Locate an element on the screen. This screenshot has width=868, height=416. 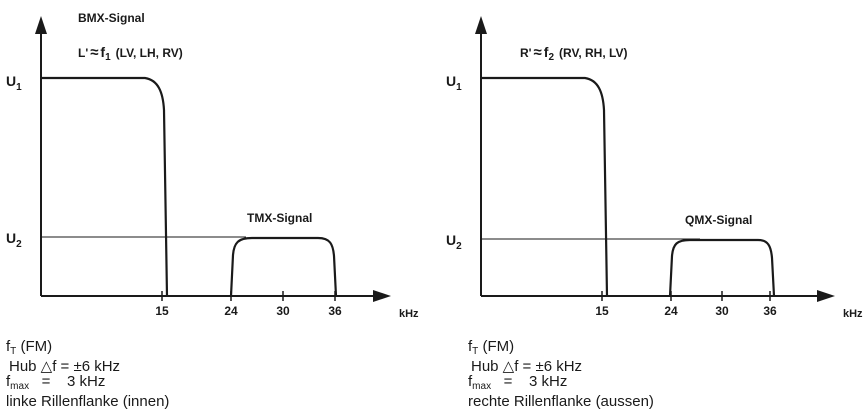
left-unit-label: kHz is located at coordinates (409, 314).